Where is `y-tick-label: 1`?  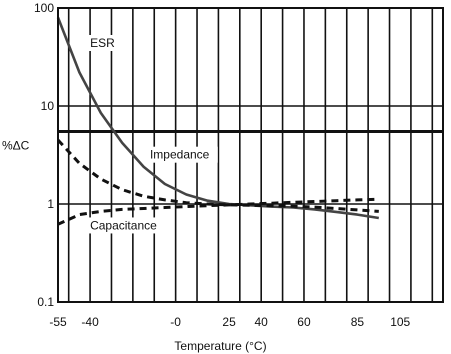
y-tick-label: 1 is located at coordinates (50, 204).